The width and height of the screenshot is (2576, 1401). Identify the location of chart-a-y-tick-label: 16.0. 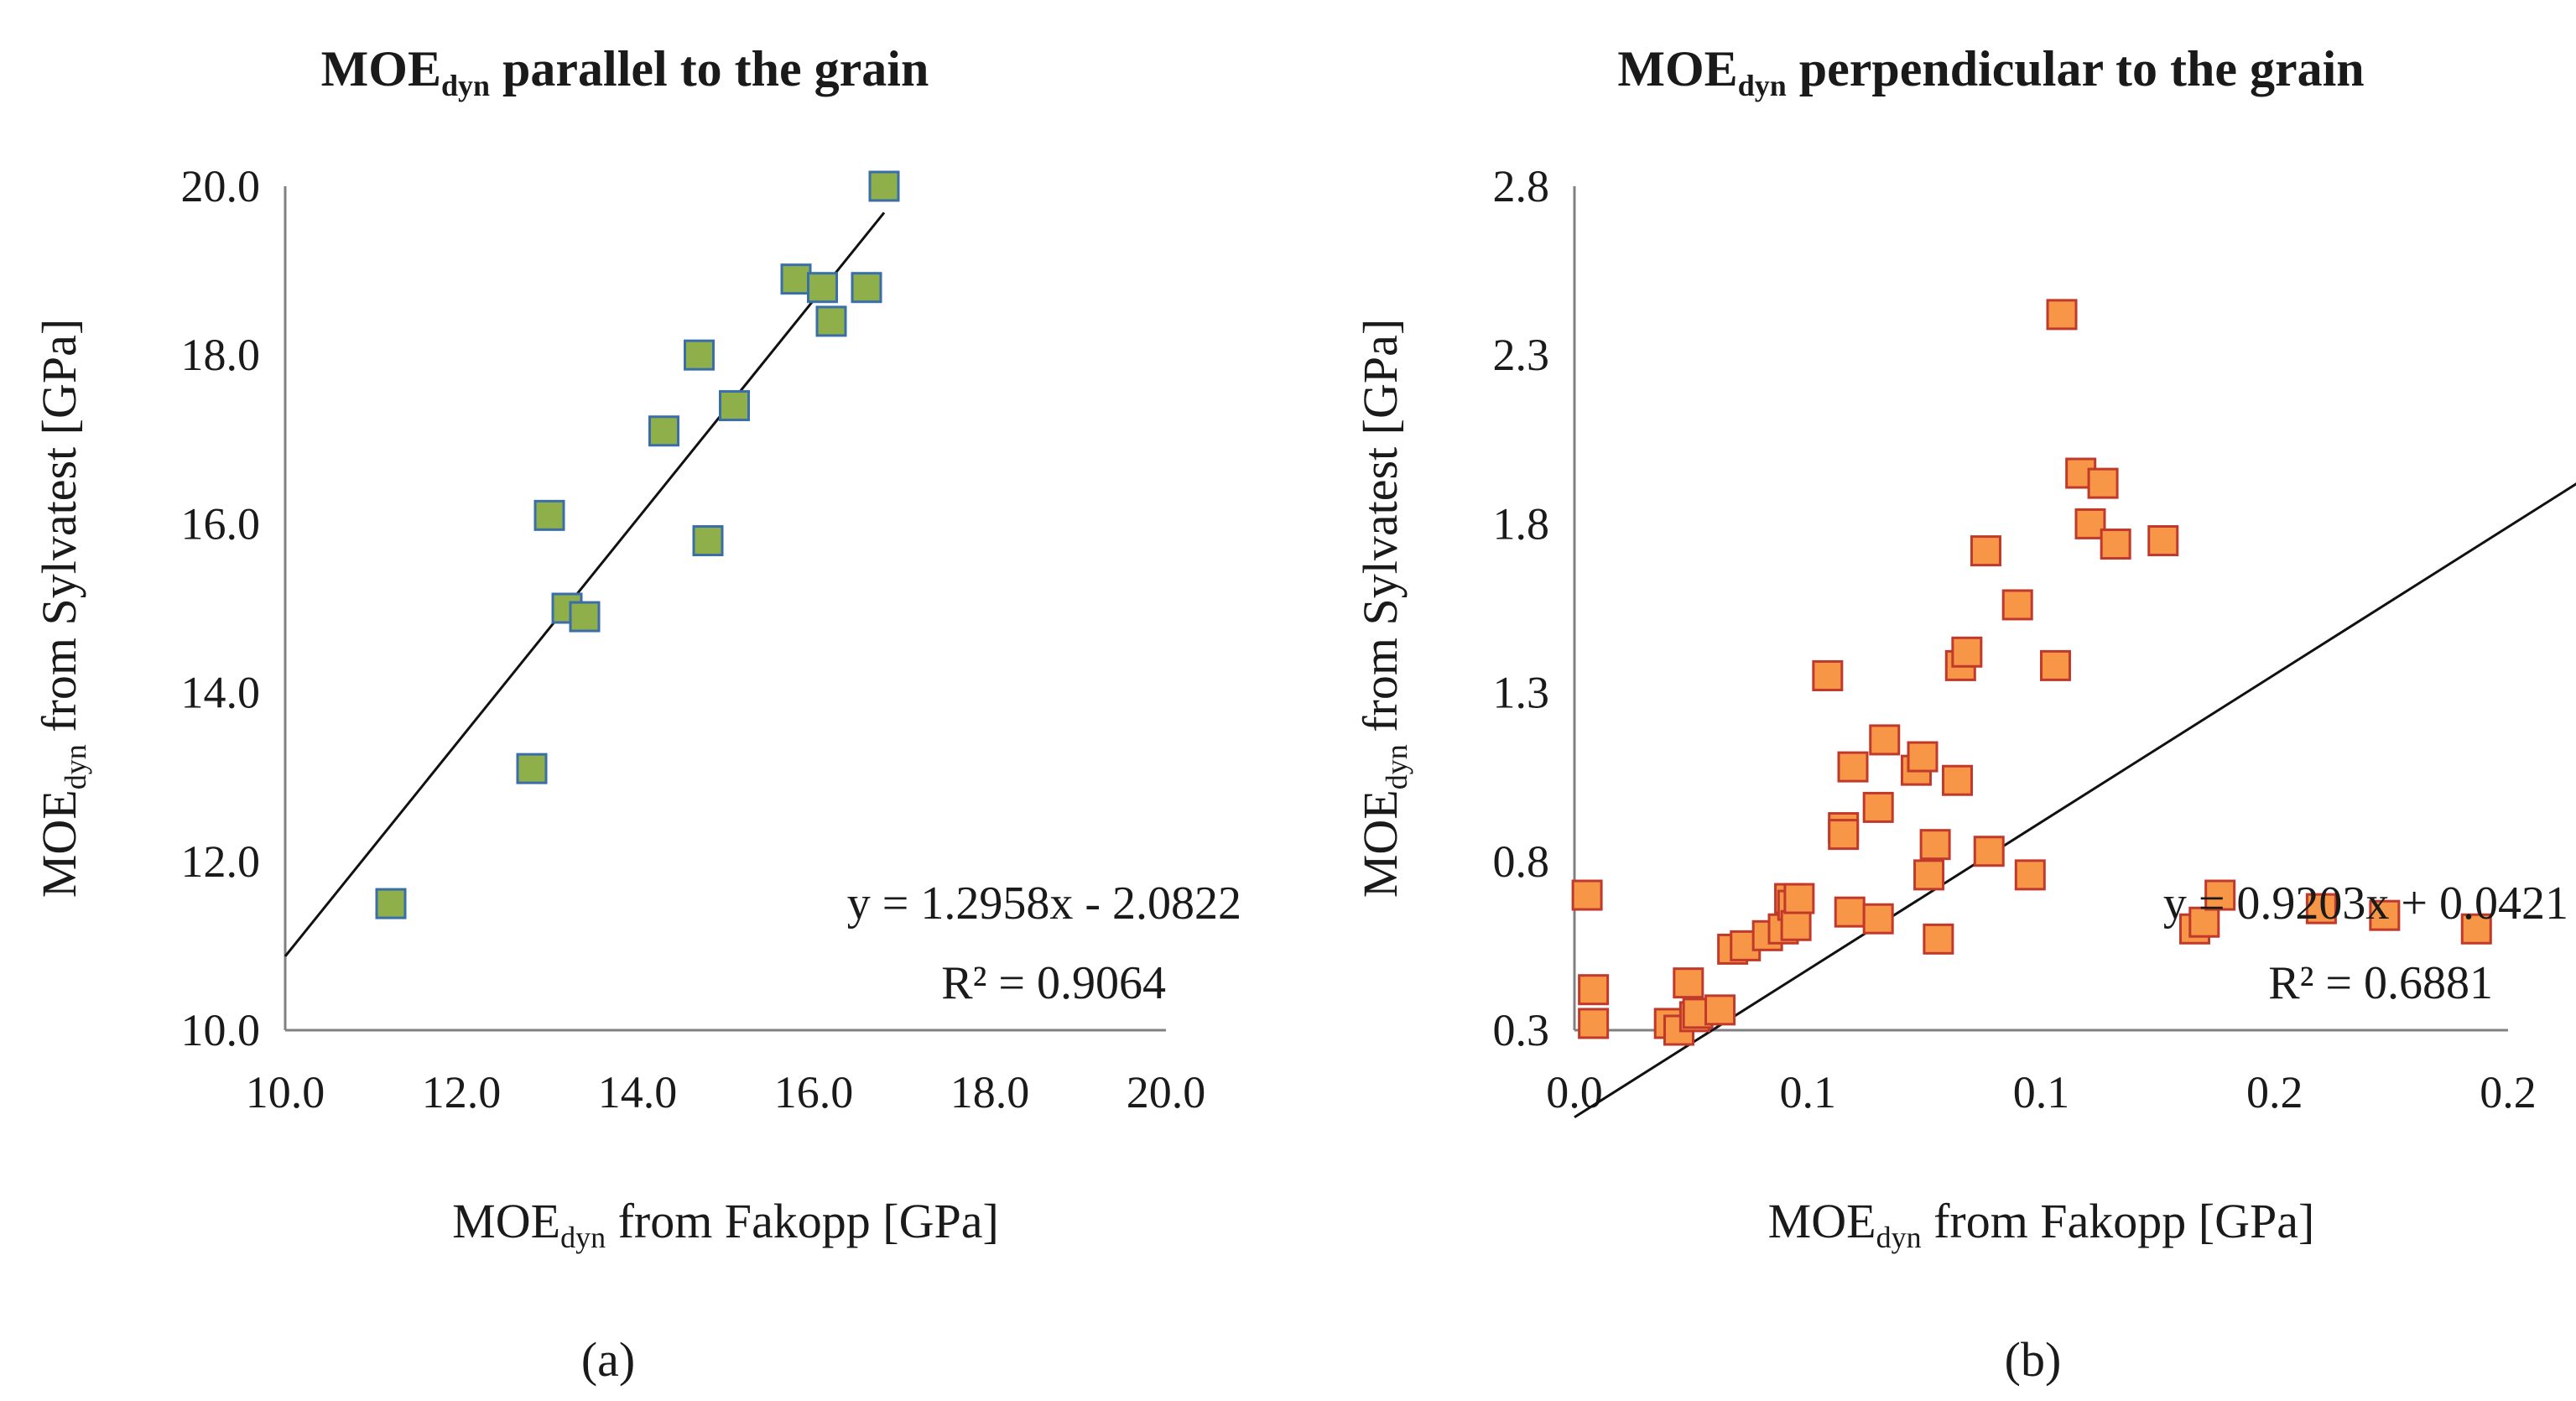
(221, 523).